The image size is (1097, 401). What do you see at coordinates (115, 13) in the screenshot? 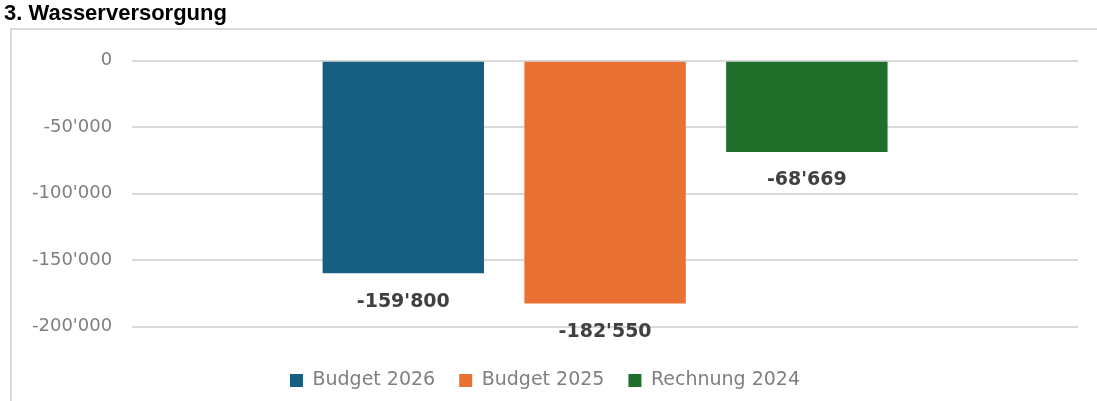
I see `chart-title: 3. Wasserversorgung` at bounding box center [115, 13].